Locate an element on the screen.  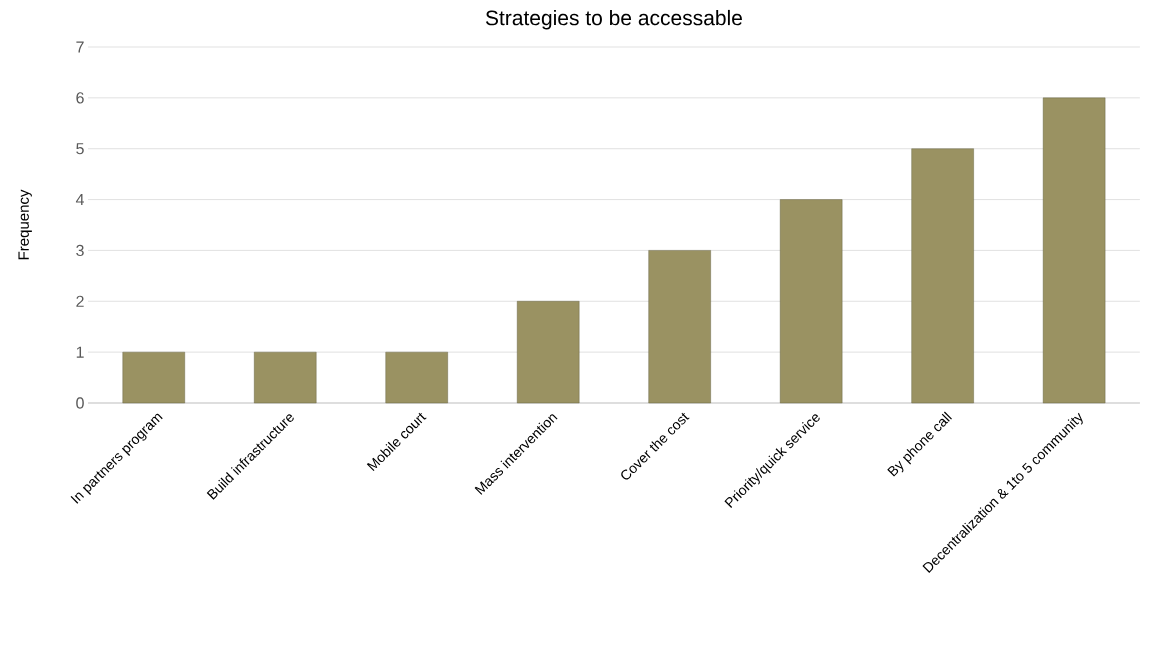
y-tick-label: 5 is located at coordinates (80, 149).